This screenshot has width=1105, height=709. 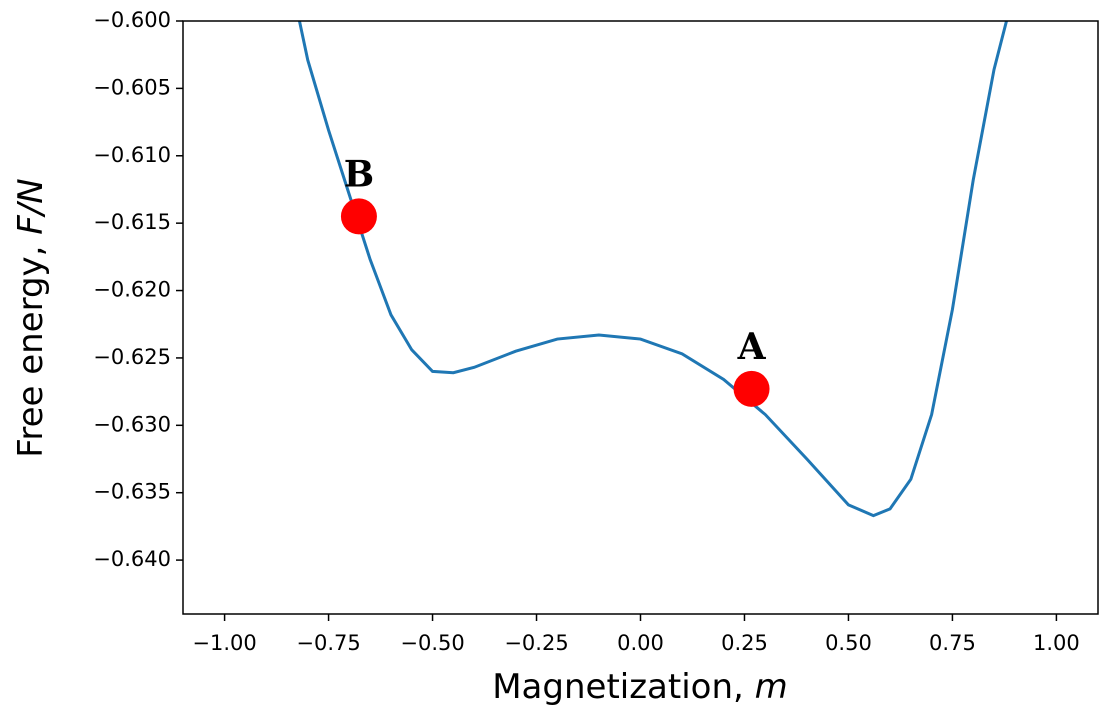 What do you see at coordinates (31, 206) in the screenshot?
I see `y-label-var: F/N` at bounding box center [31, 206].